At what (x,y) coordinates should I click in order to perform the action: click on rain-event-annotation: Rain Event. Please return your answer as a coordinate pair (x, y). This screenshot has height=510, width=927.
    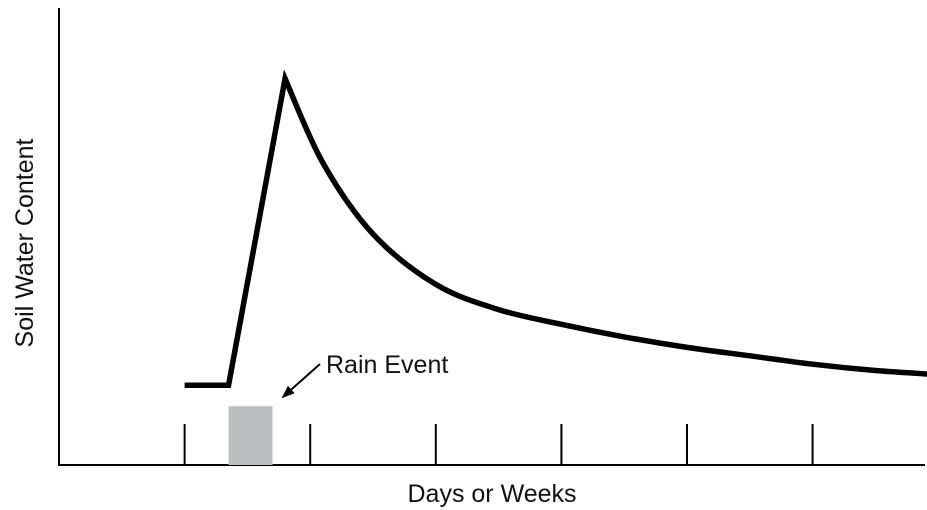
    Looking at the image, I should click on (364, 375).